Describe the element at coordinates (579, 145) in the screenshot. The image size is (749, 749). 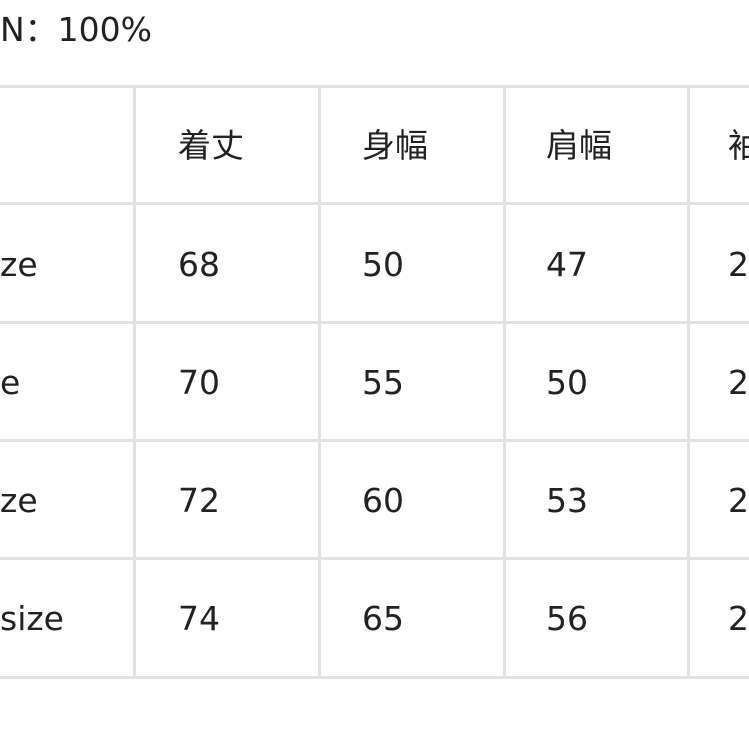
I see `column-header: 肩幅` at that location.